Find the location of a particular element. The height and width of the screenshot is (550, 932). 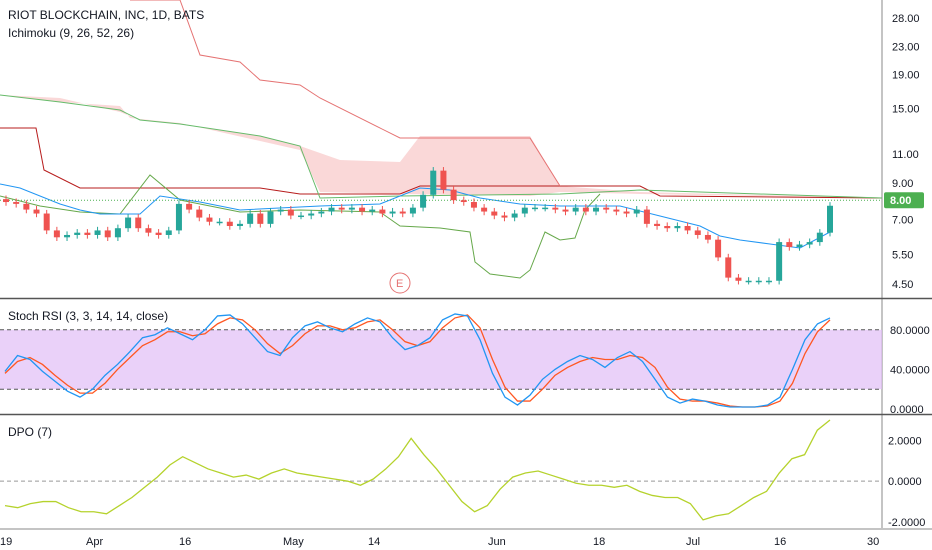

time-tick-label: Apr is located at coordinates (94, 542).